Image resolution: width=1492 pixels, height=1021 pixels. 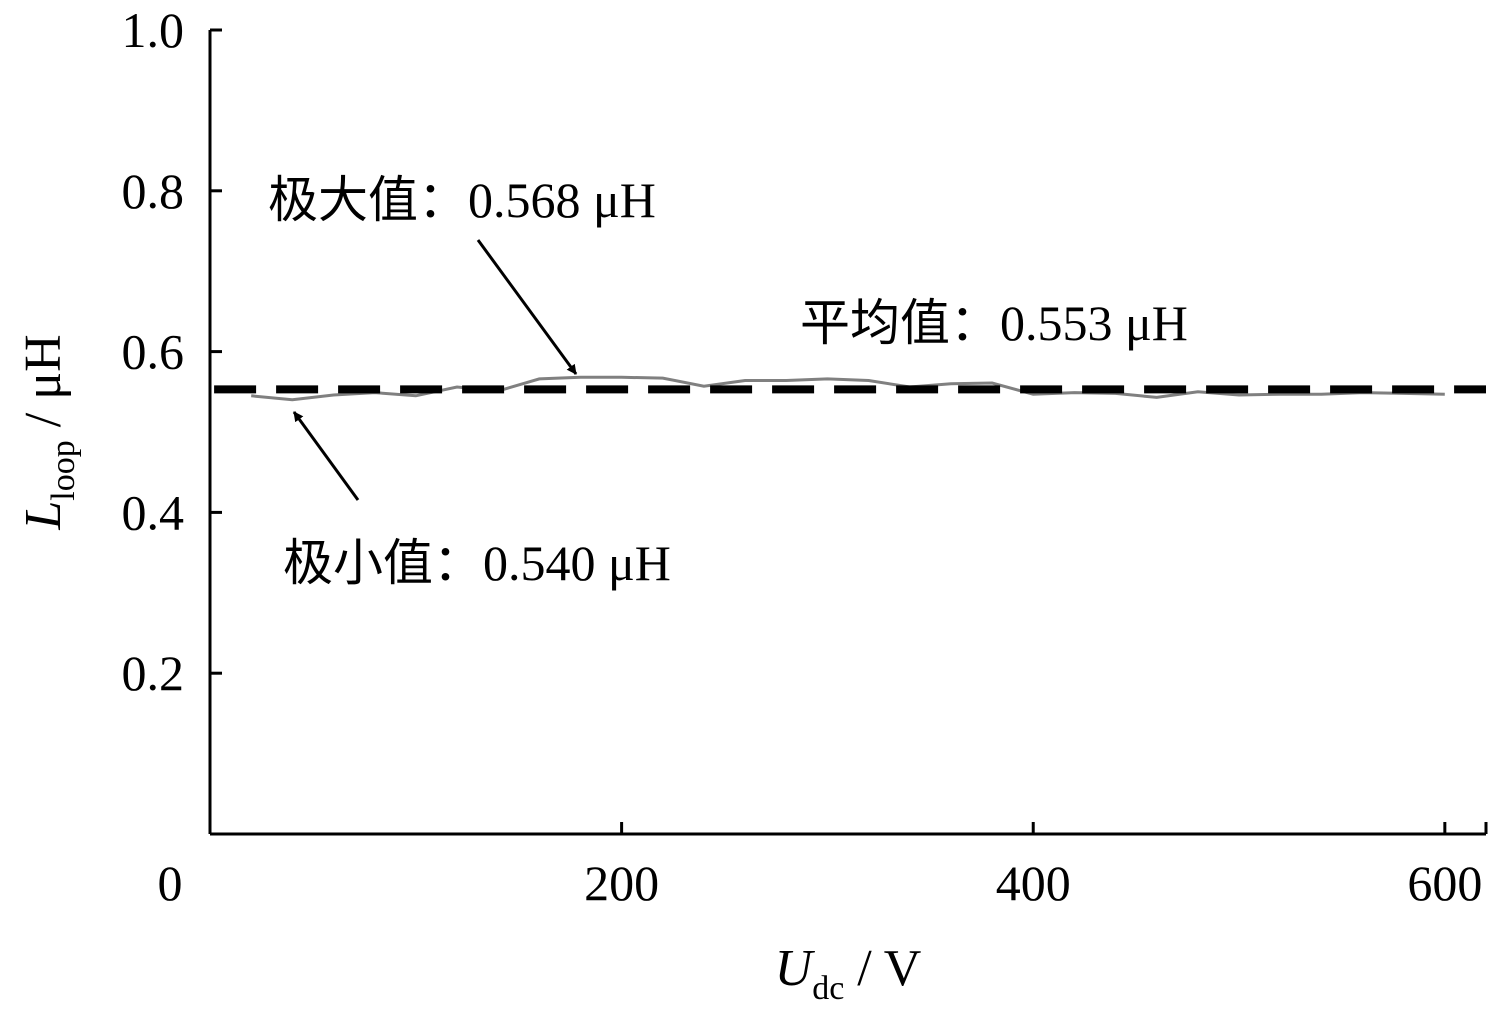 I want to click on x-tick-label: 400, so click(x=1033, y=883).